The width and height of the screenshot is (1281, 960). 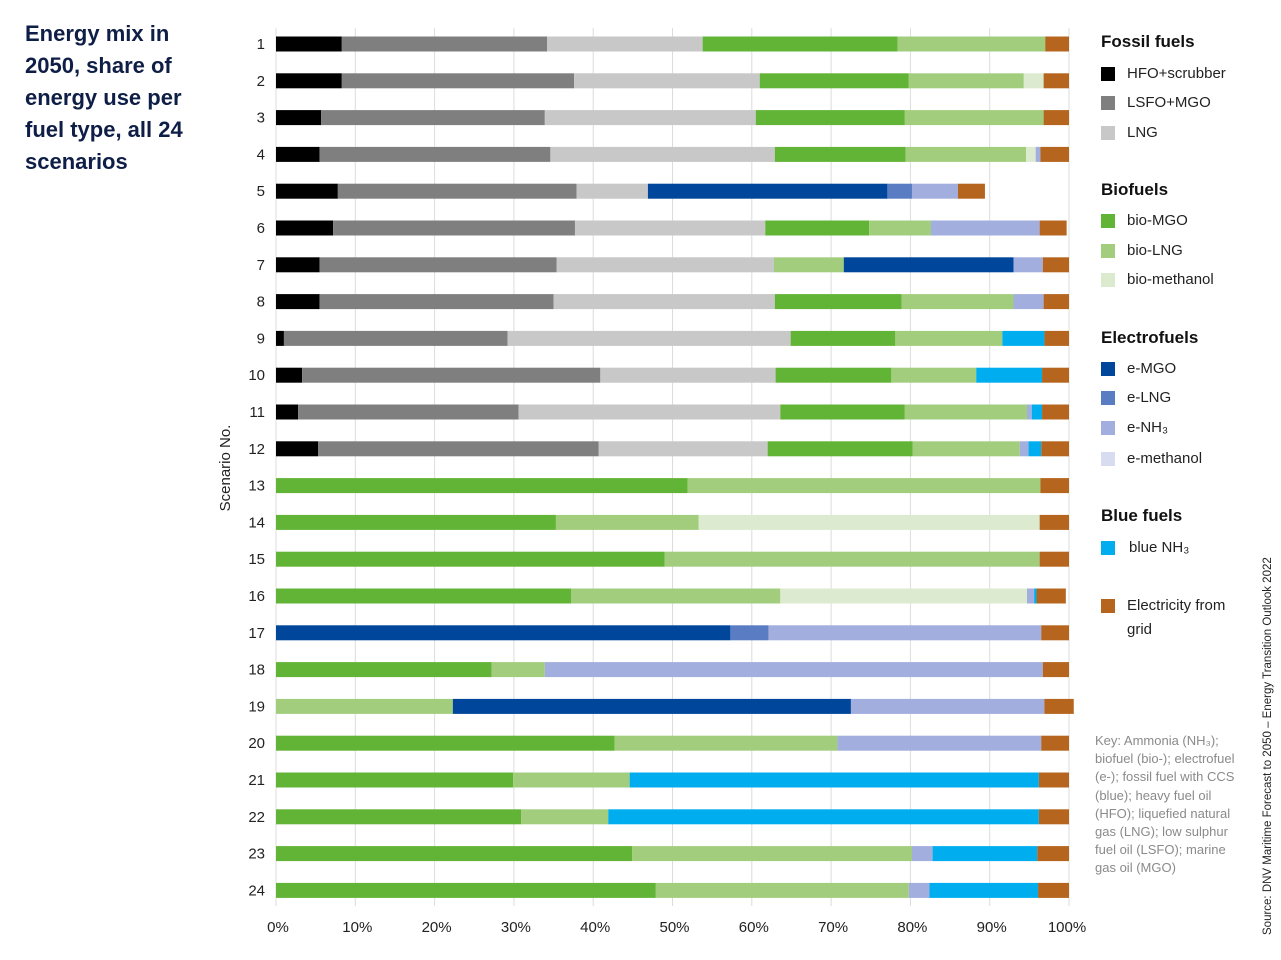 What do you see at coordinates (256, 522) in the screenshot?
I see `y-tick-label: 14` at bounding box center [256, 522].